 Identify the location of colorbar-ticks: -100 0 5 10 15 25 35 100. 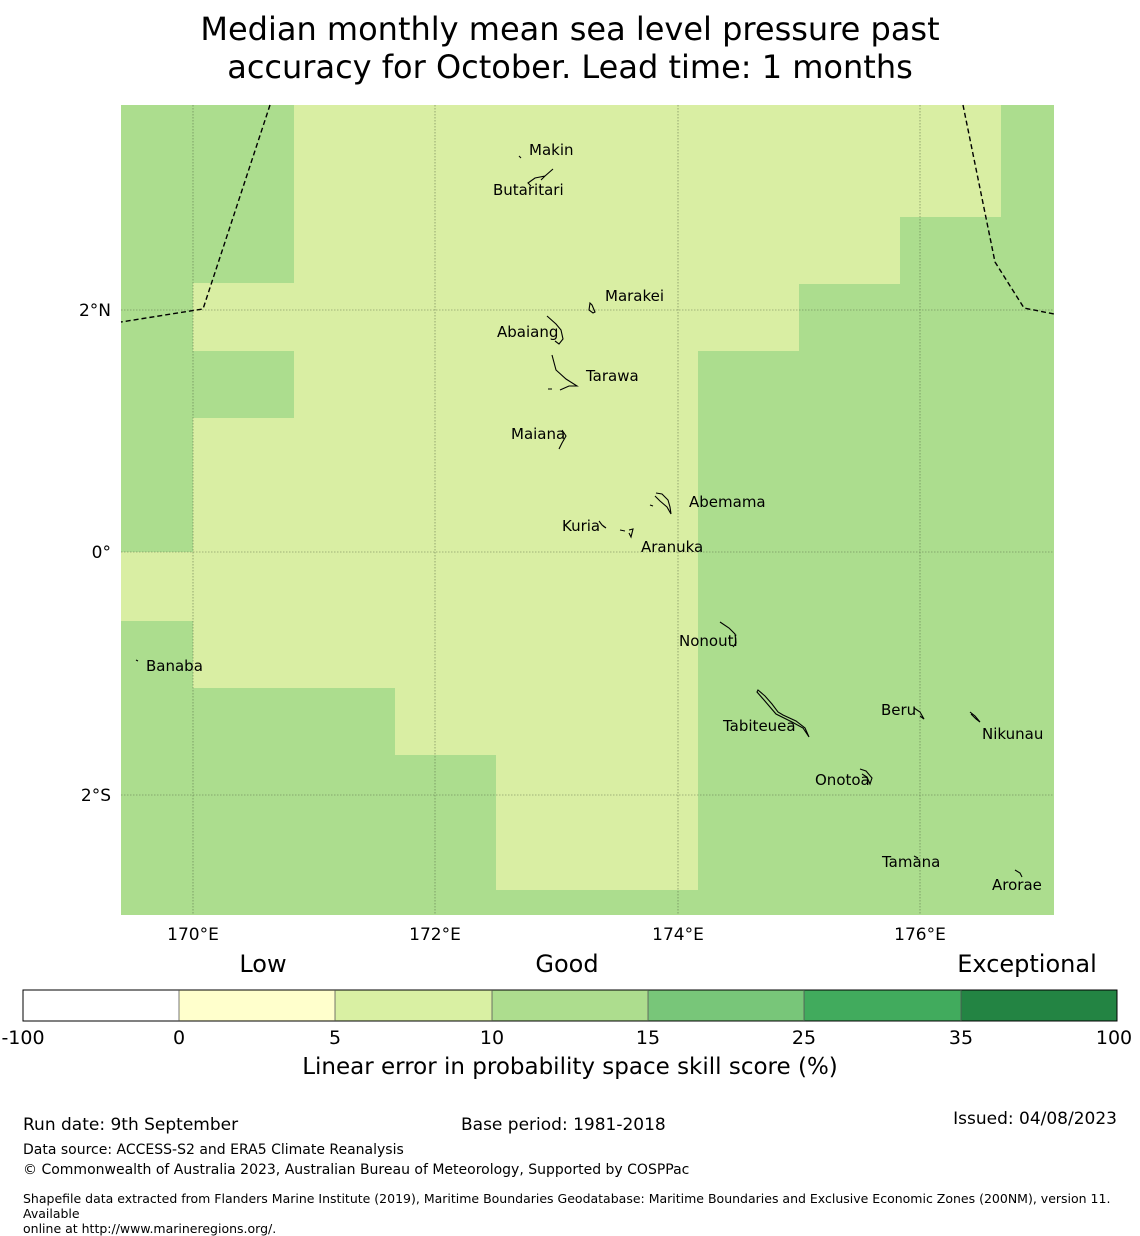
(566, 1038).